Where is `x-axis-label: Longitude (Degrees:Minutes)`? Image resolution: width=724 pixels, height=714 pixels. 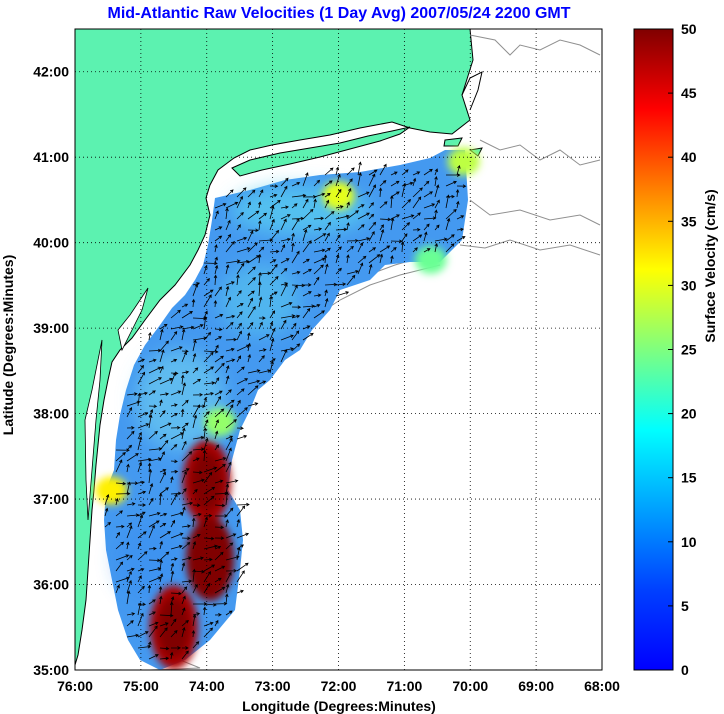 x-axis-label: Longitude (Degrees:Minutes) is located at coordinates (339, 706).